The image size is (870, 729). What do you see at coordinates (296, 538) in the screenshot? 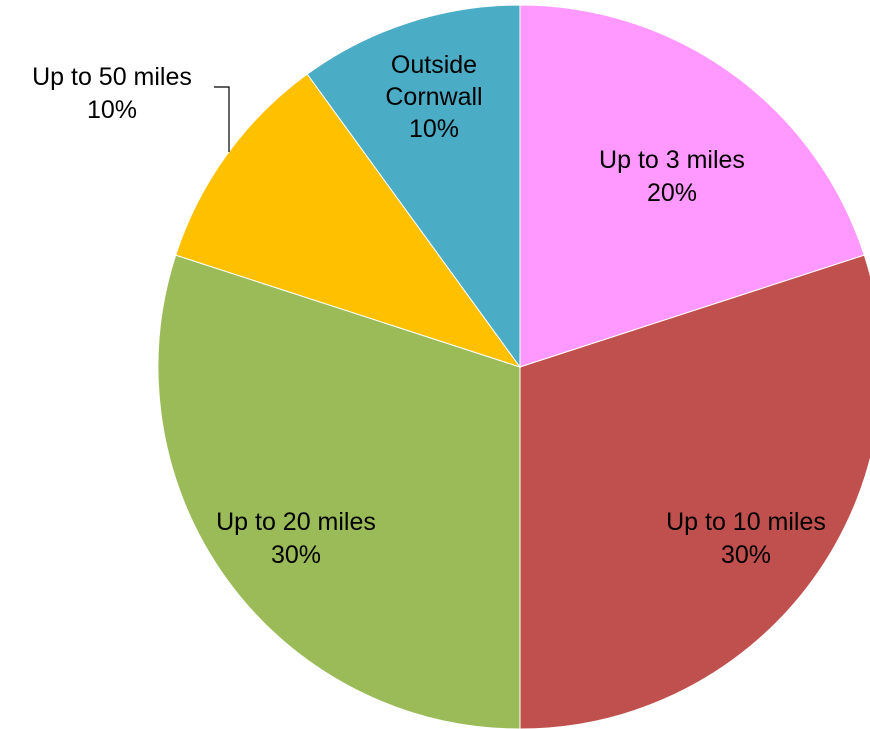
I see `data-label-up-to-20-miles: Up to 20 miles 30%` at bounding box center [296, 538].